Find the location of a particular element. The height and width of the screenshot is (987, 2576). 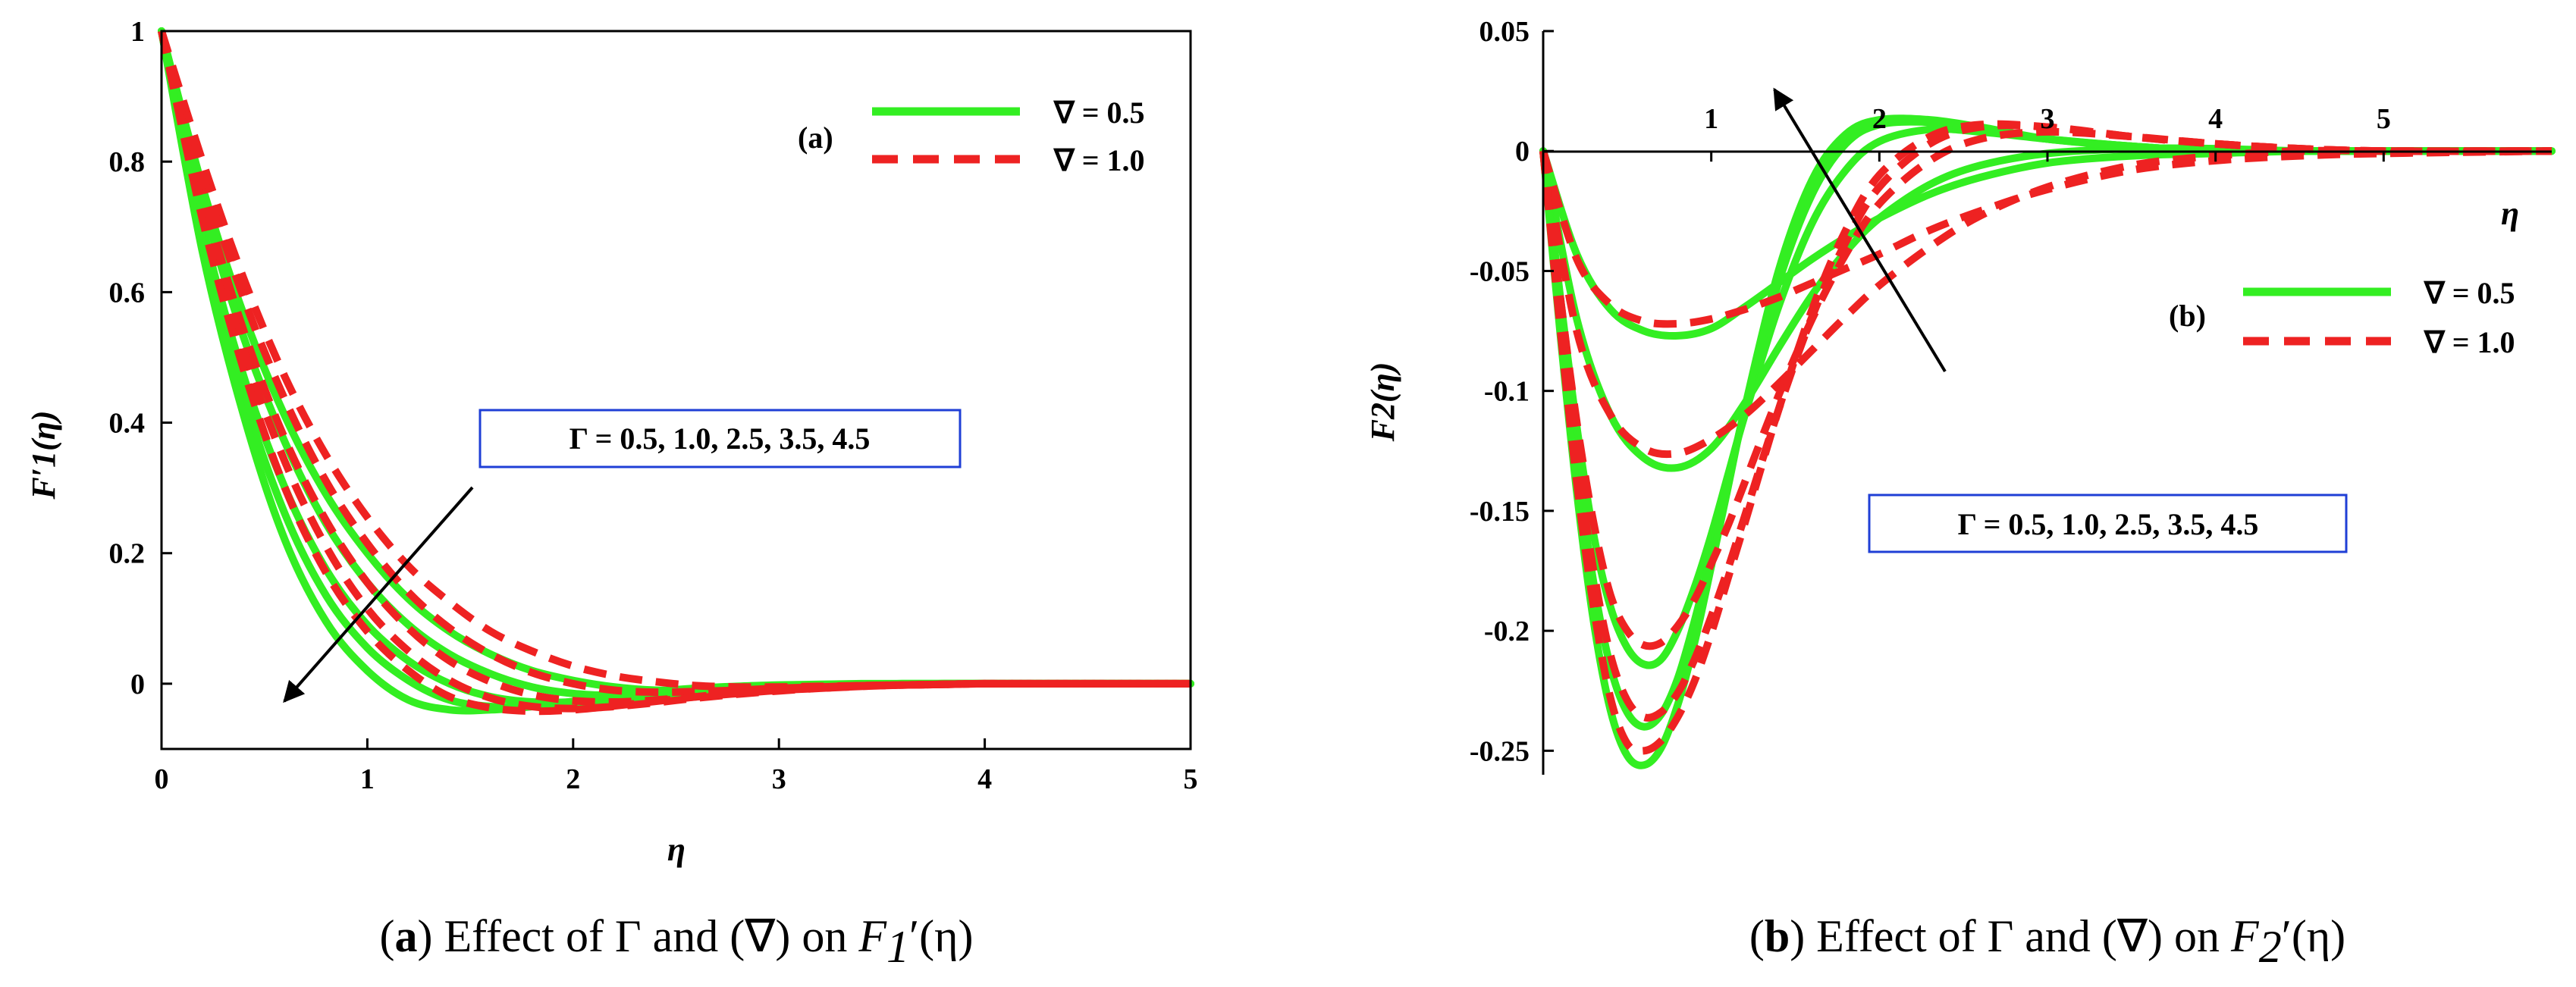

panel-a-annotation-box is located at coordinates (720, 438).